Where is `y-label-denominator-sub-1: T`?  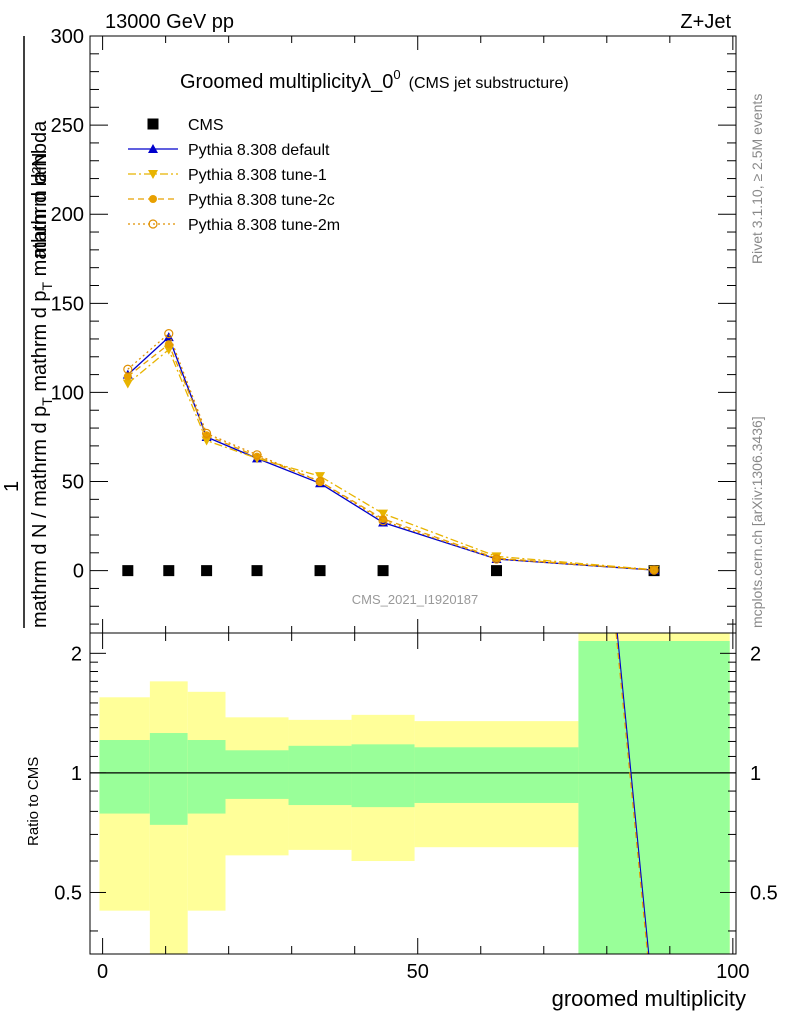
y-label-denominator-sub-1: T is located at coordinates (47, 401).